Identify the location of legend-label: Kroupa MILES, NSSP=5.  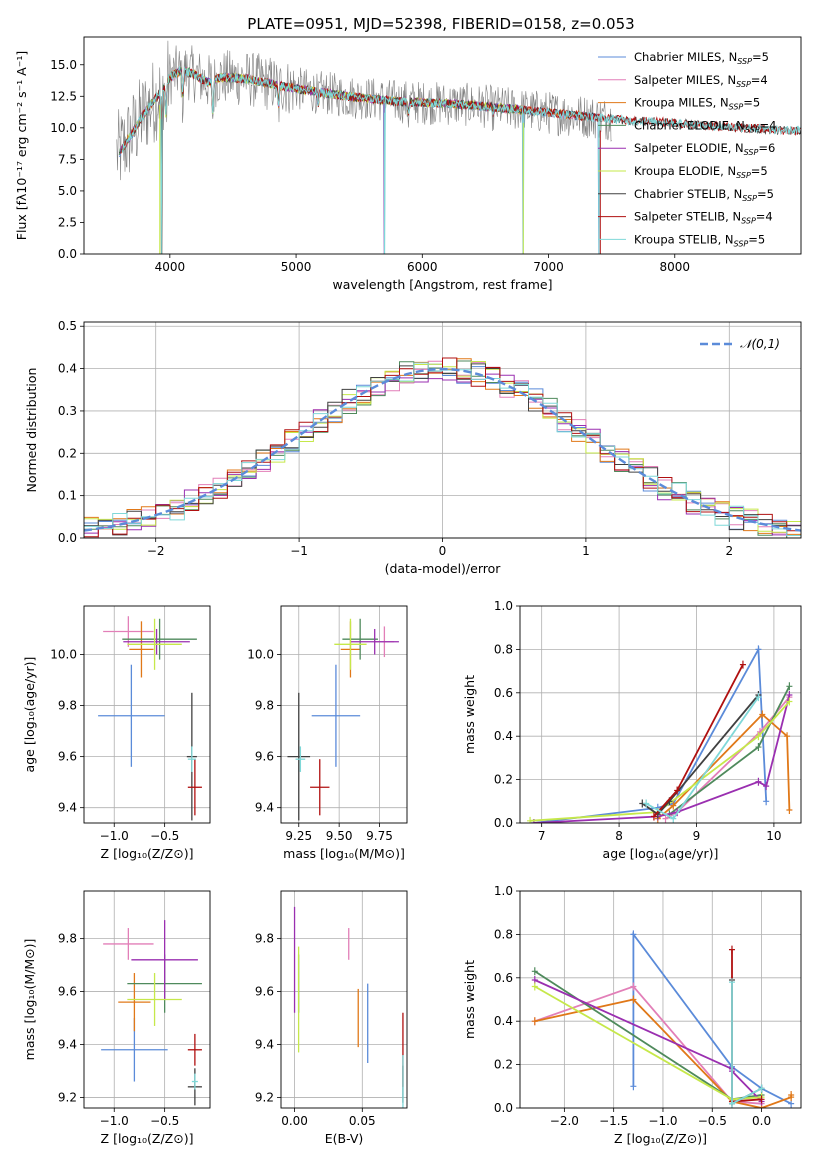
(697, 104).